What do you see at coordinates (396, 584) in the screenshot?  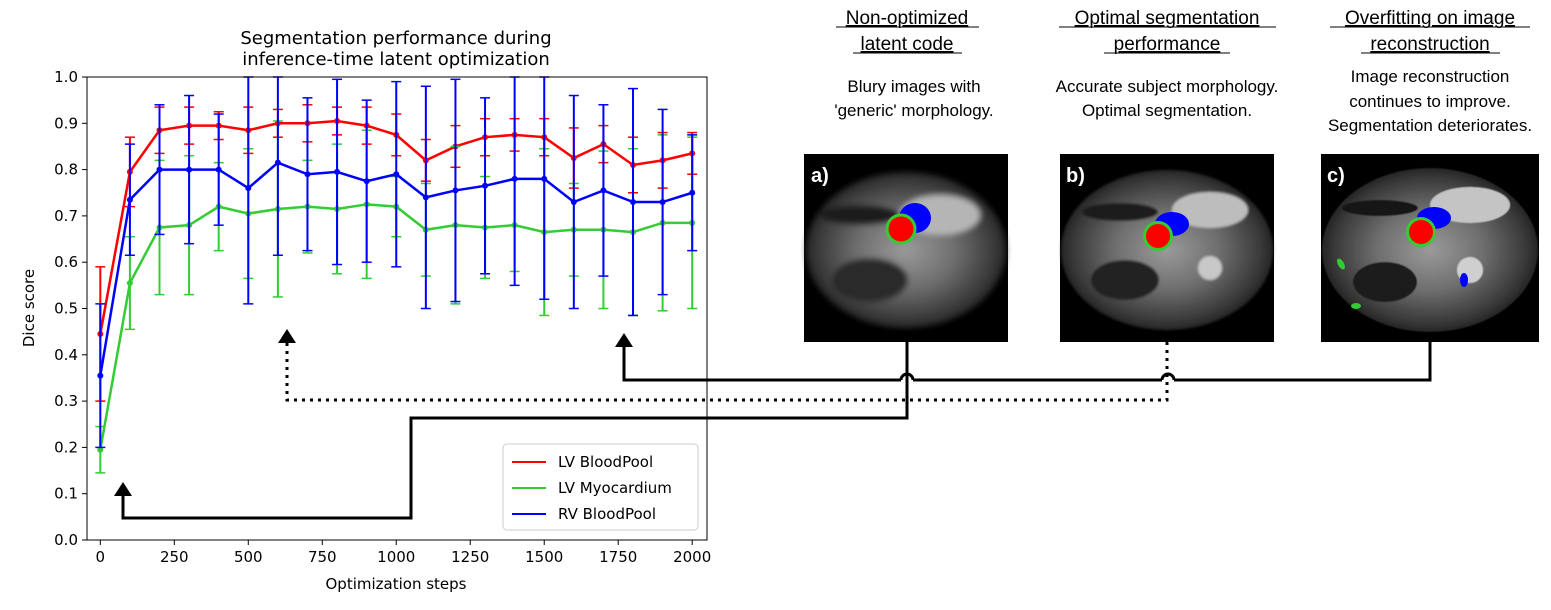 I see `x-axis-label: Optimization steps` at bounding box center [396, 584].